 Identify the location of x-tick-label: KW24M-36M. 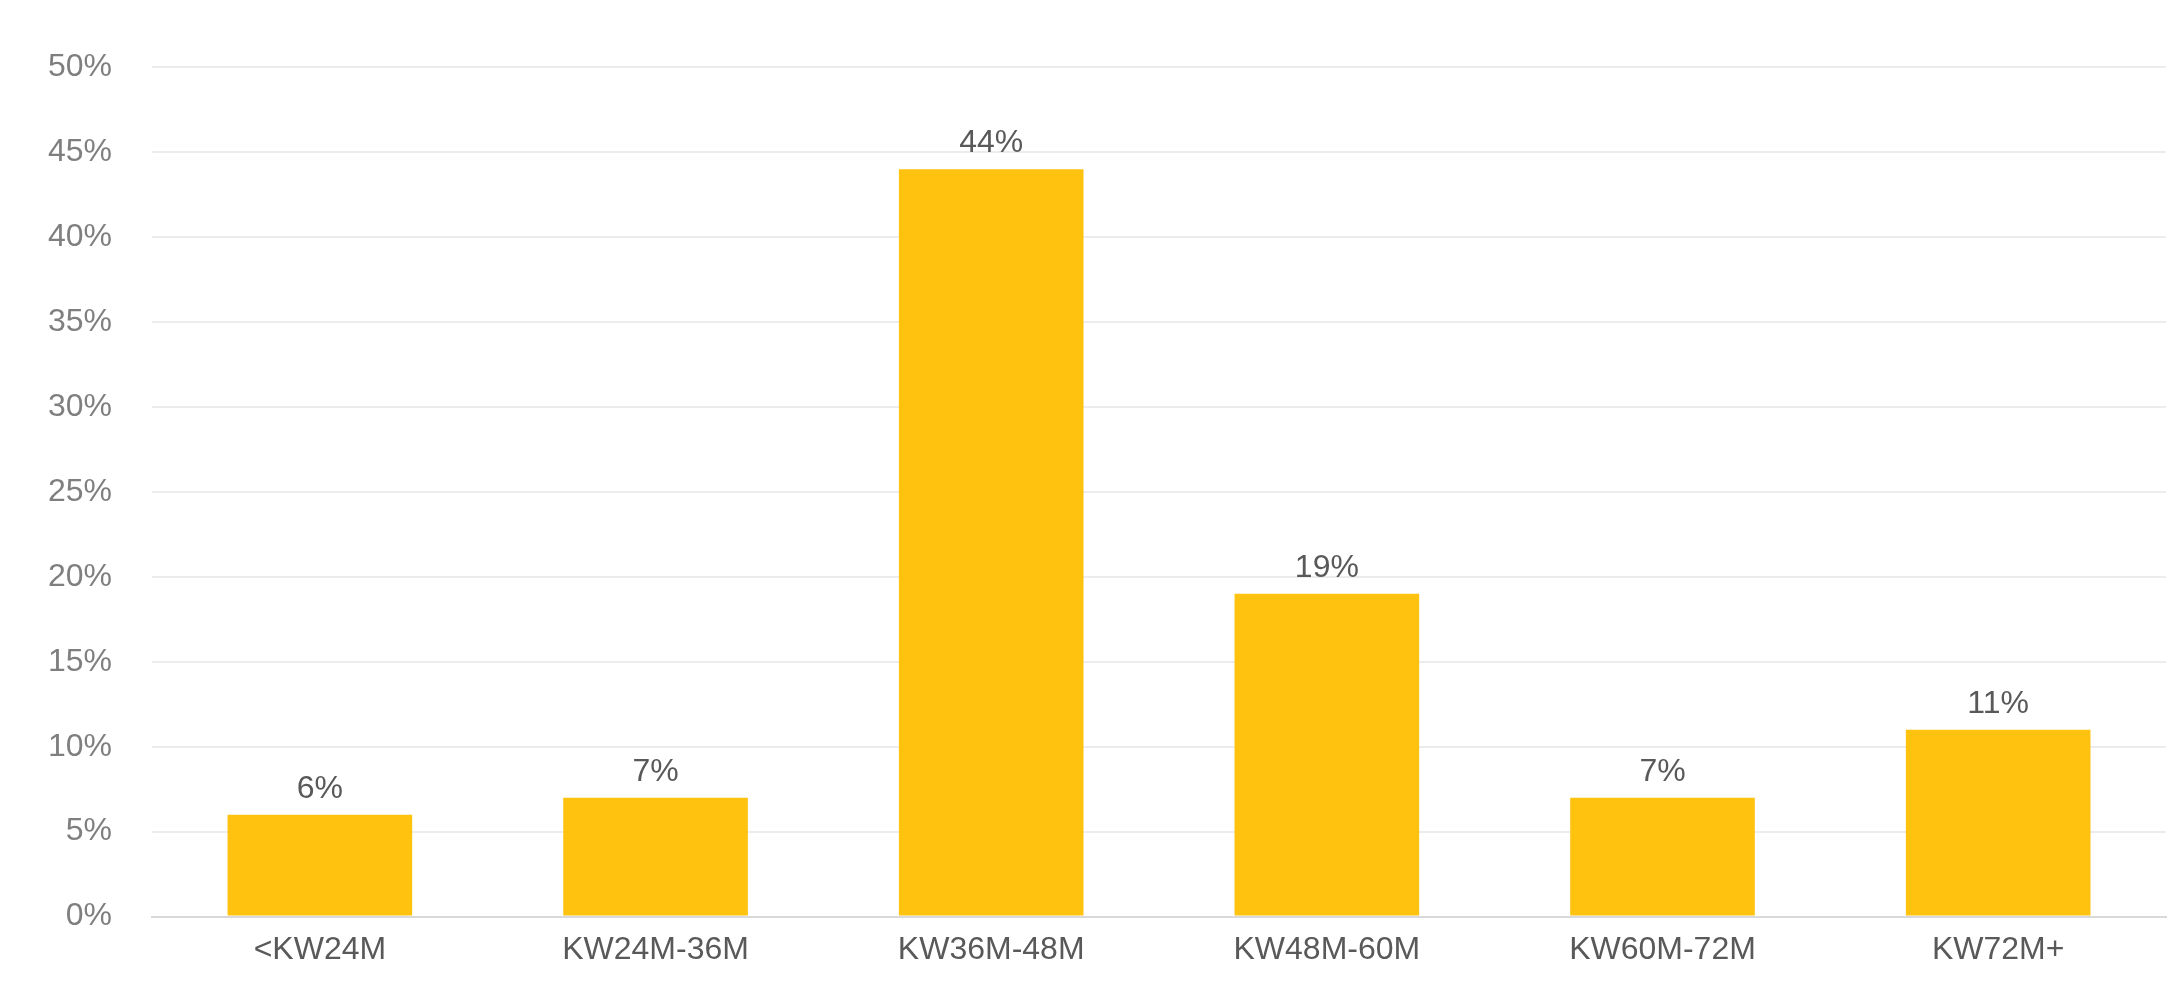
(655, 947).